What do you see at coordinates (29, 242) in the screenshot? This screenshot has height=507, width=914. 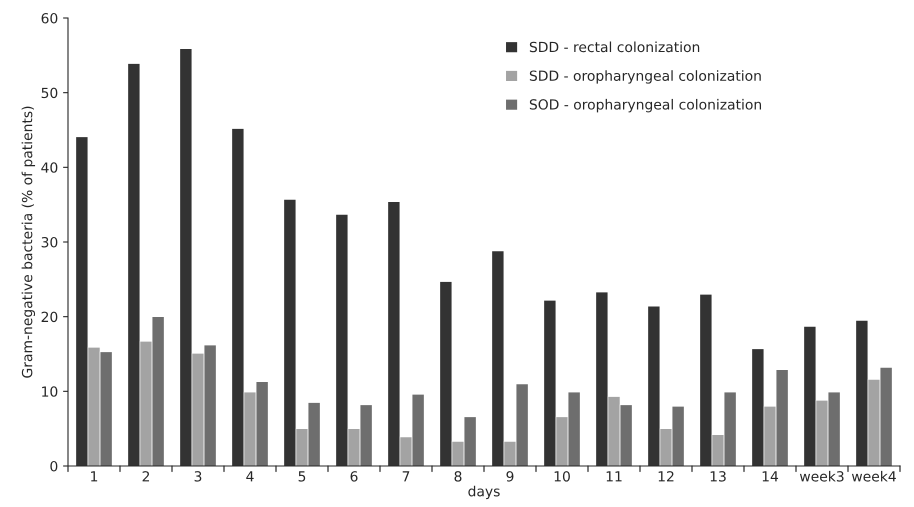 I see `y-axis-title: Gram-negative bacteria (% of patients)` at bounding box center [29, 242].